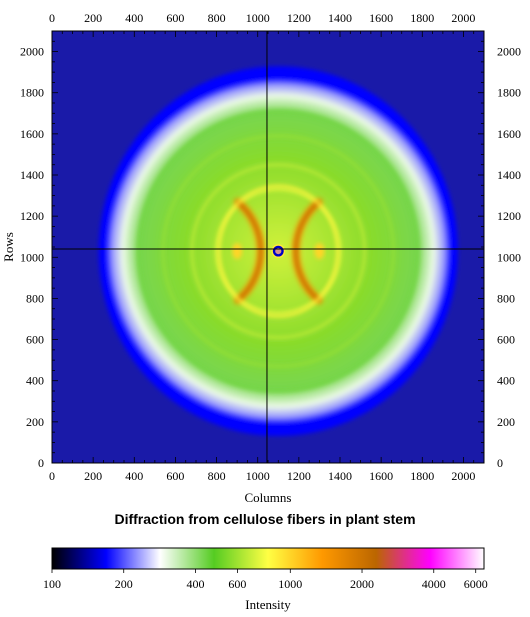  I want to click on y-tick-label-right: 400, so click(506, 381).